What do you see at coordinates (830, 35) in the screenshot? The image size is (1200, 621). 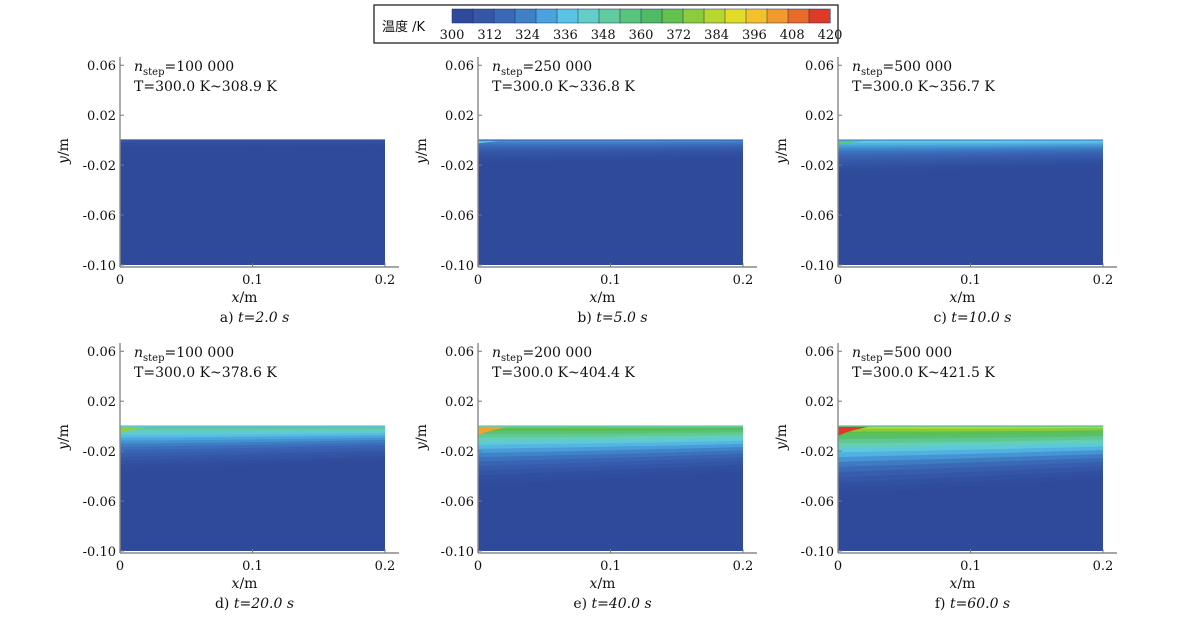 I see `colorbar-tick-label: 420` at bounding box center [830, 35].